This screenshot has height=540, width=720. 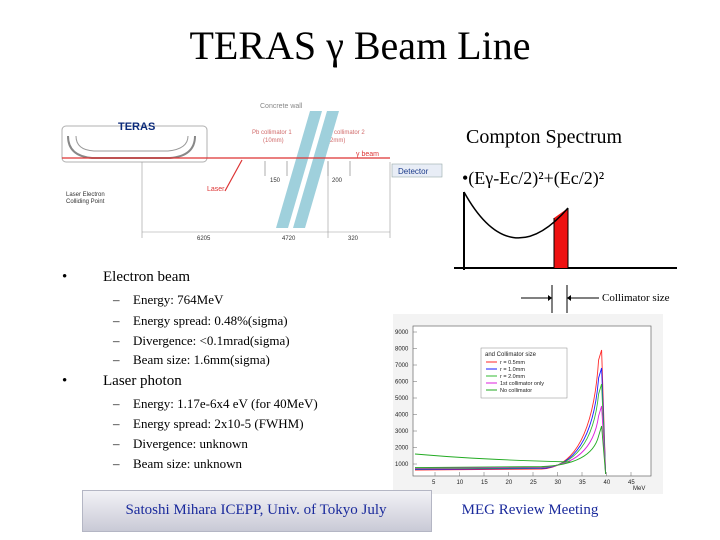 I want to click on teras-label: TERAS, so click(x=136, y=127).